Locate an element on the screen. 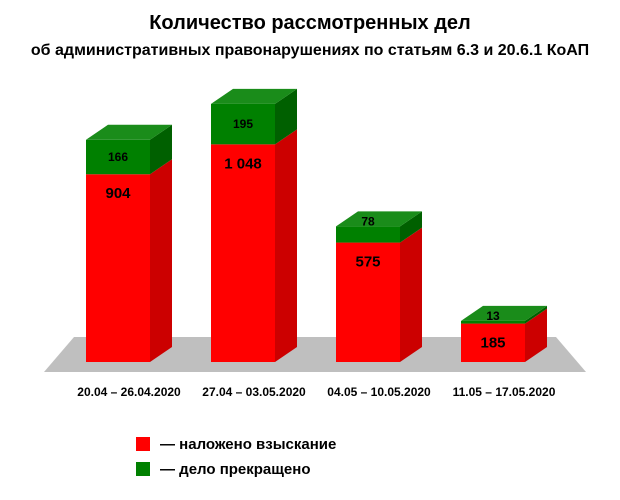 The image size is (620, 500). legend-item-terminated: — дело прекращено is located at coordinates (223, 469).